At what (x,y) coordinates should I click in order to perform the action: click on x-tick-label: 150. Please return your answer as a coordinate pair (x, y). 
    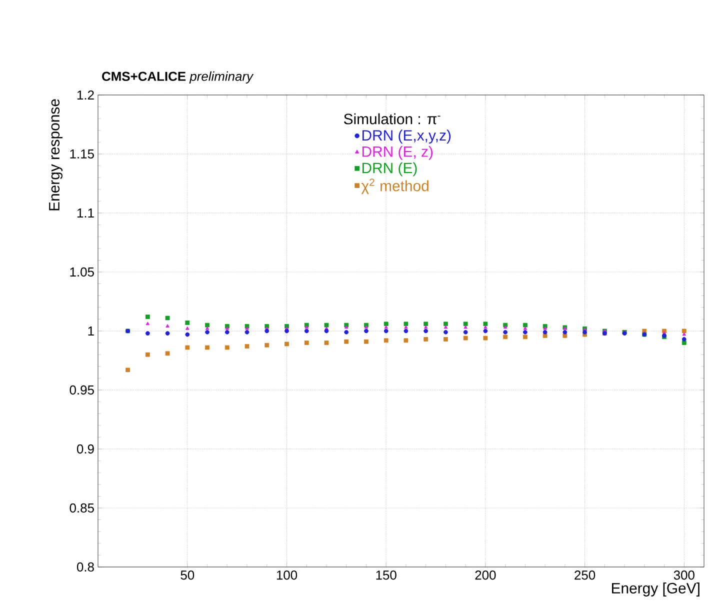
    Looking at the image, I should click on (386, 575).